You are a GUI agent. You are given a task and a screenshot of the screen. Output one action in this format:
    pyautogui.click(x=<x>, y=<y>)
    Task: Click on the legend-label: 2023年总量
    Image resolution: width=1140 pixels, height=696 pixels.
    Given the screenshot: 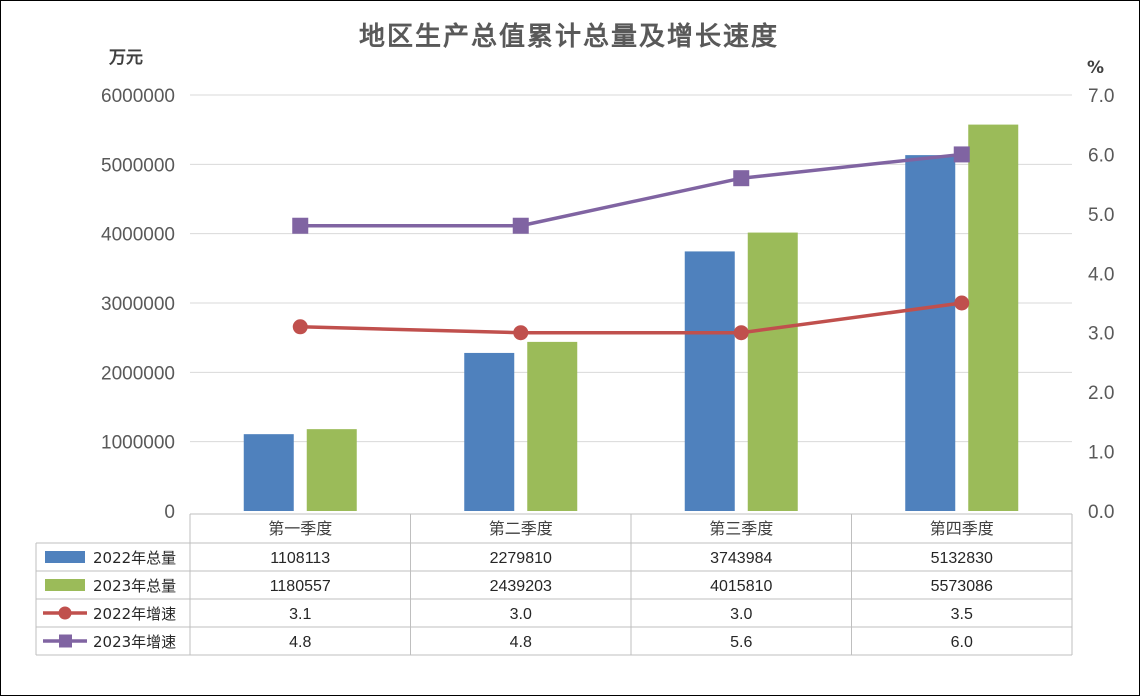 What is the action you would take?
    pyautogui.click(x=134, y=586)
    